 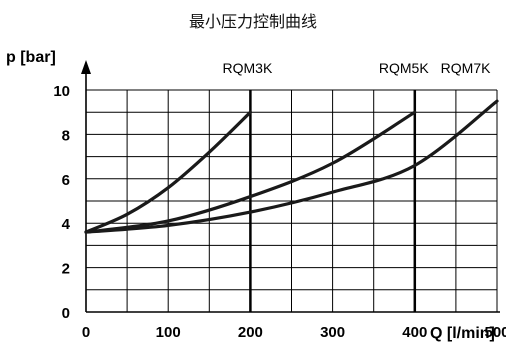 What do you see at coordinates (357, 68) in the screenshot?
I see `series-labels: RQM3K RQM5K RQM7K` at bounding box center [357, 68].